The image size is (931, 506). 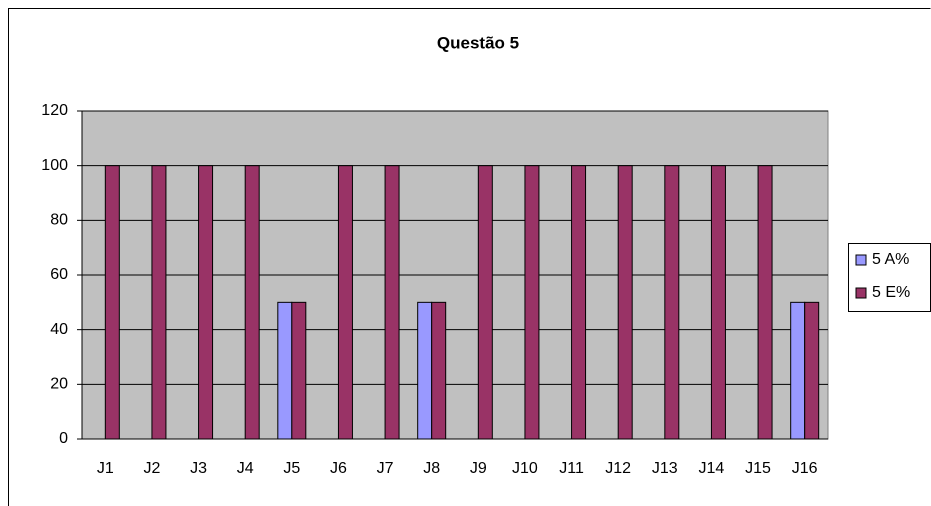 I want to click on x-tick-label: J3, so click(x=198, y=468).